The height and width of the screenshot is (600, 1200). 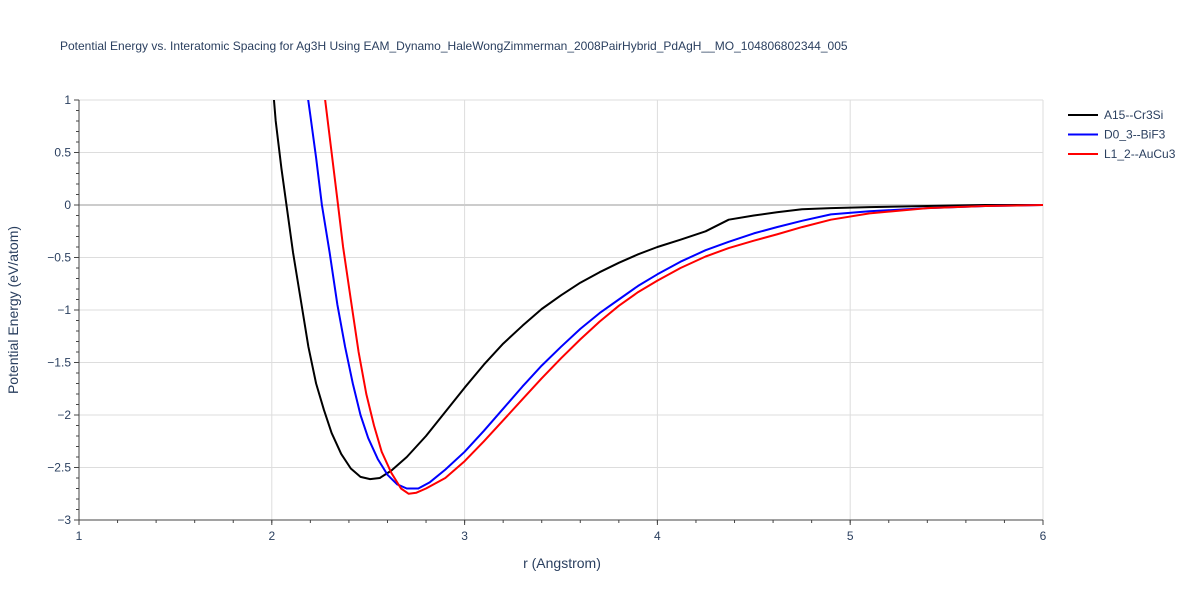 I want to click on legend-label: L1_2--AuCu3, so click(x=1140, y=154).